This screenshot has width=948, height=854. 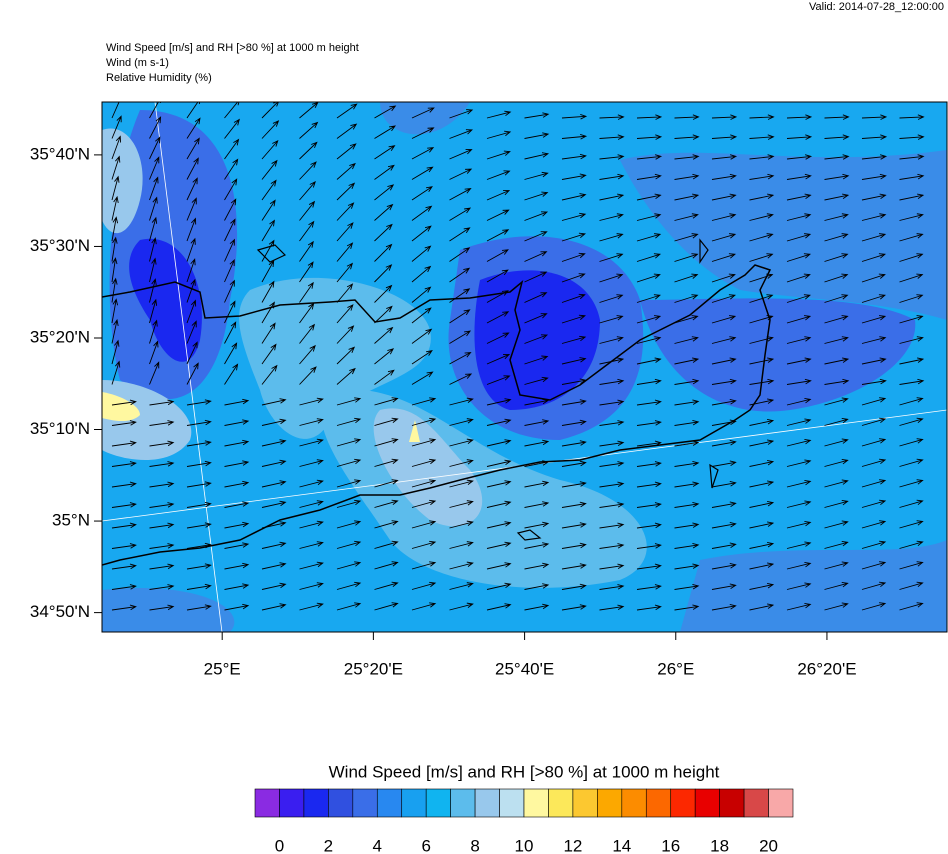 I want to click on colorbar-tick-label: 4, so click(x=377, y=845).